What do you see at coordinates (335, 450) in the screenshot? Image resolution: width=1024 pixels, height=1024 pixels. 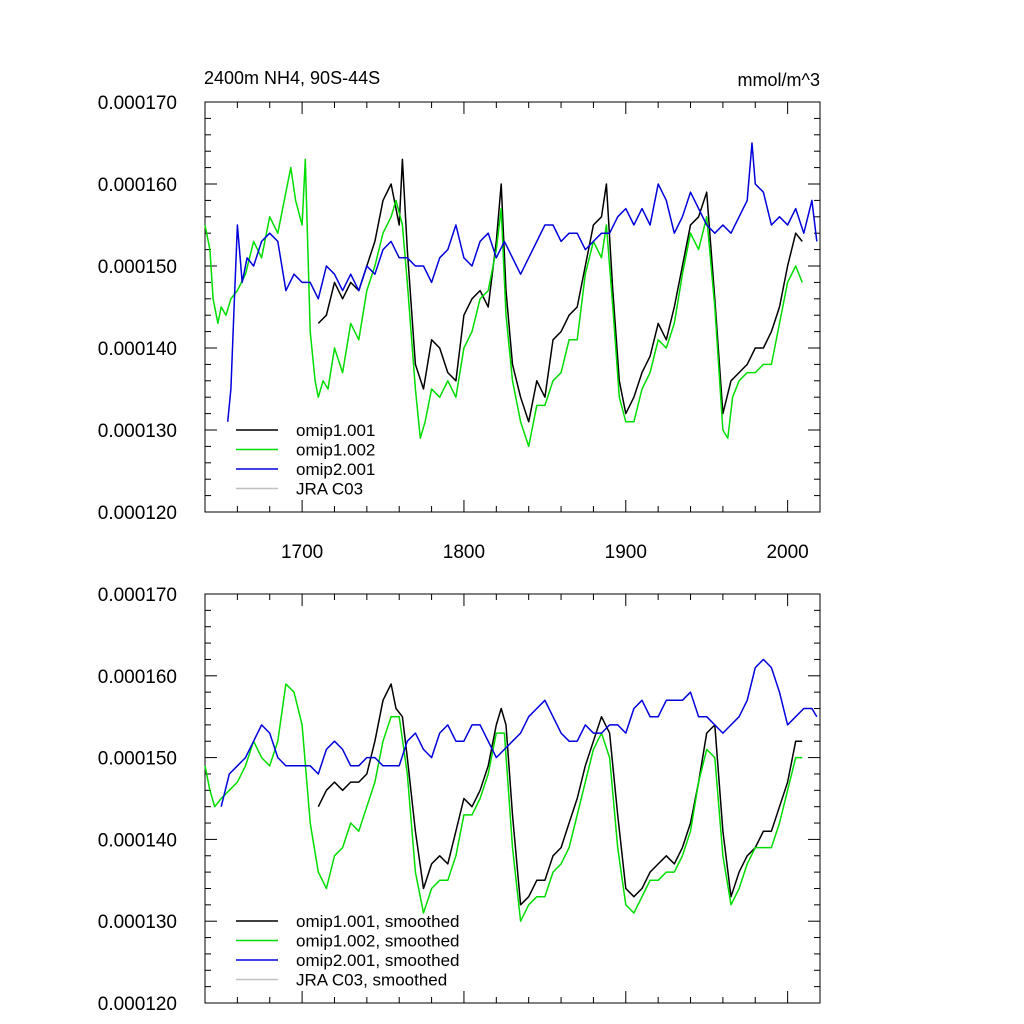 I see `top-legend-label-1: omip1.002` at bounding box center [335, 450].